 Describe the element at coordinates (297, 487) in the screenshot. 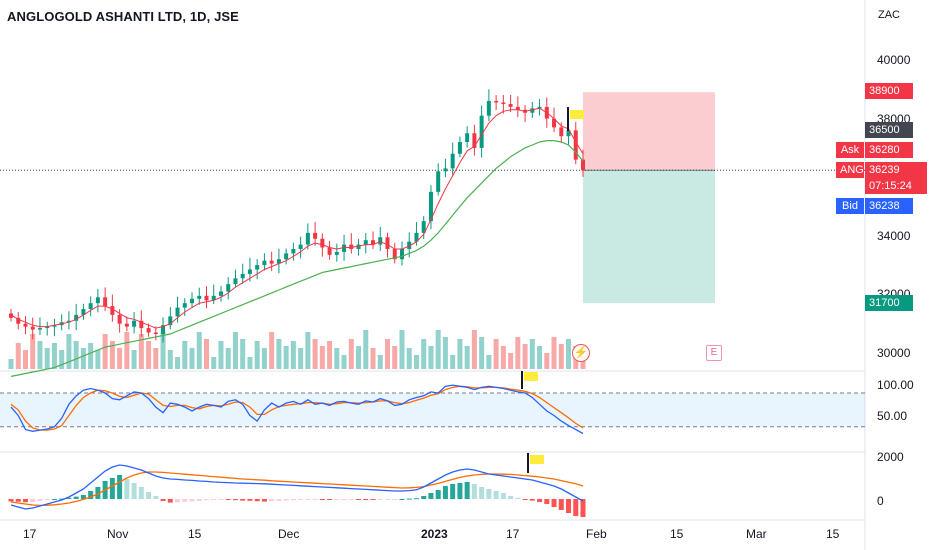

I see `macd-line` at that location.